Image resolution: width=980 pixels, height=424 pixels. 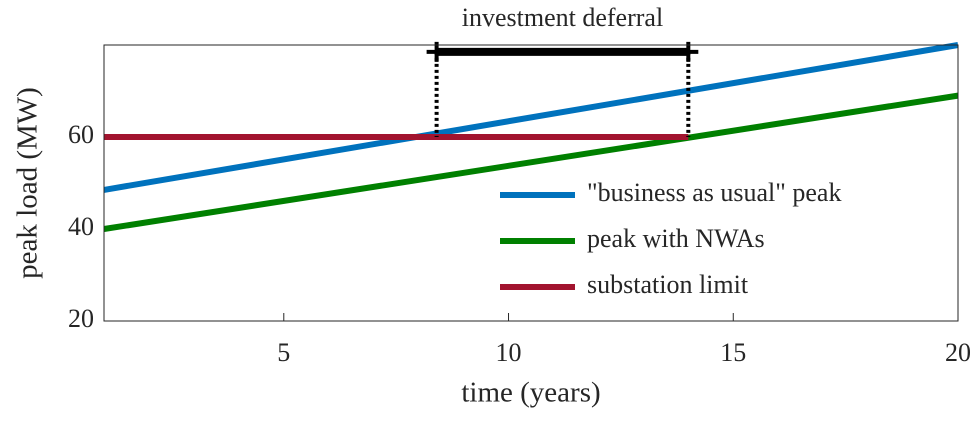 I want to click on y-tick-label: 20, so click(x=81, y=318).